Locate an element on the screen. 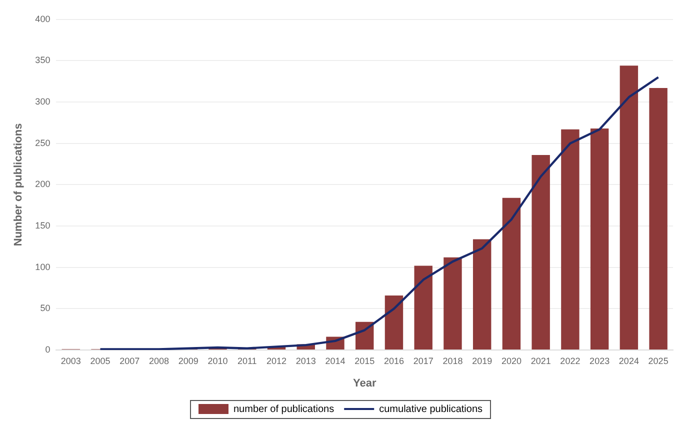 The image size is (685, 432). x-tick-label: 2018 is located at coordinates (452, 361).